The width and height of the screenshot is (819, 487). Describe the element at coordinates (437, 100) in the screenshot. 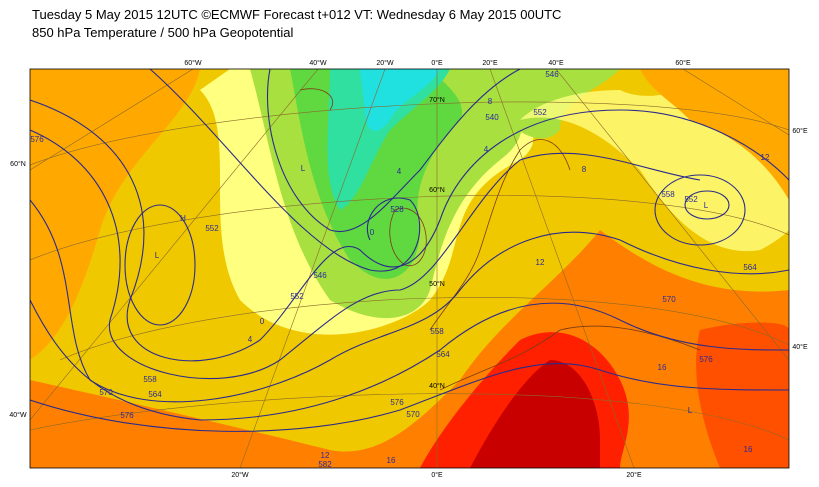

I see `graticule-label: 70°N` at that location.